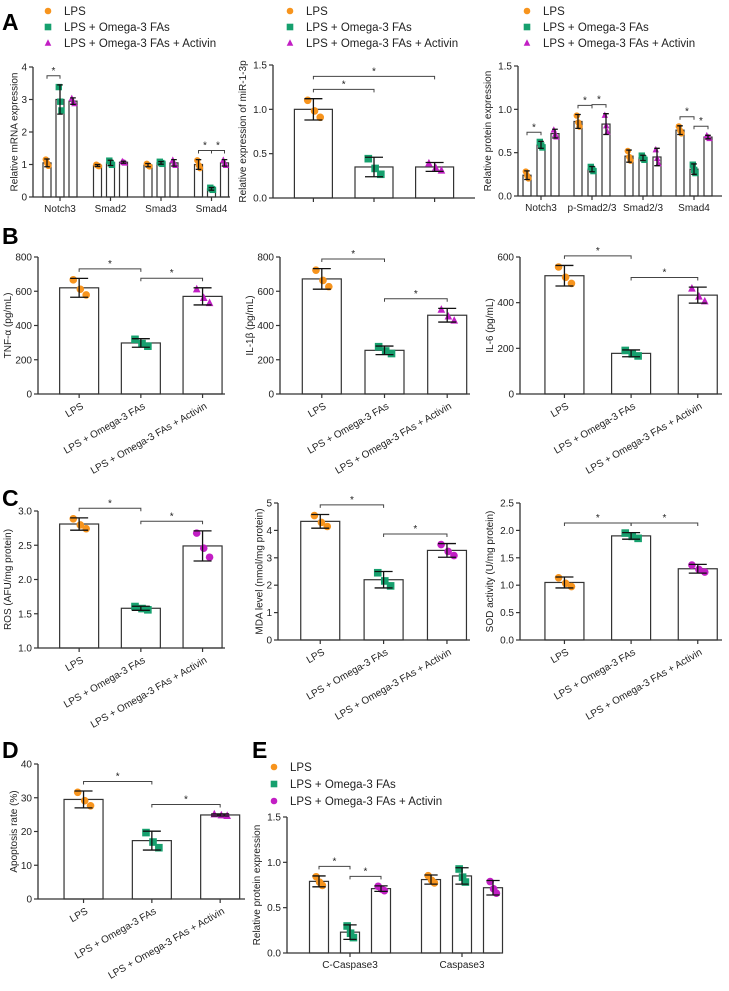 The height and width of the screenshot is (991, 729). I want to click on y-tick-label: 20, so click(27, 832).